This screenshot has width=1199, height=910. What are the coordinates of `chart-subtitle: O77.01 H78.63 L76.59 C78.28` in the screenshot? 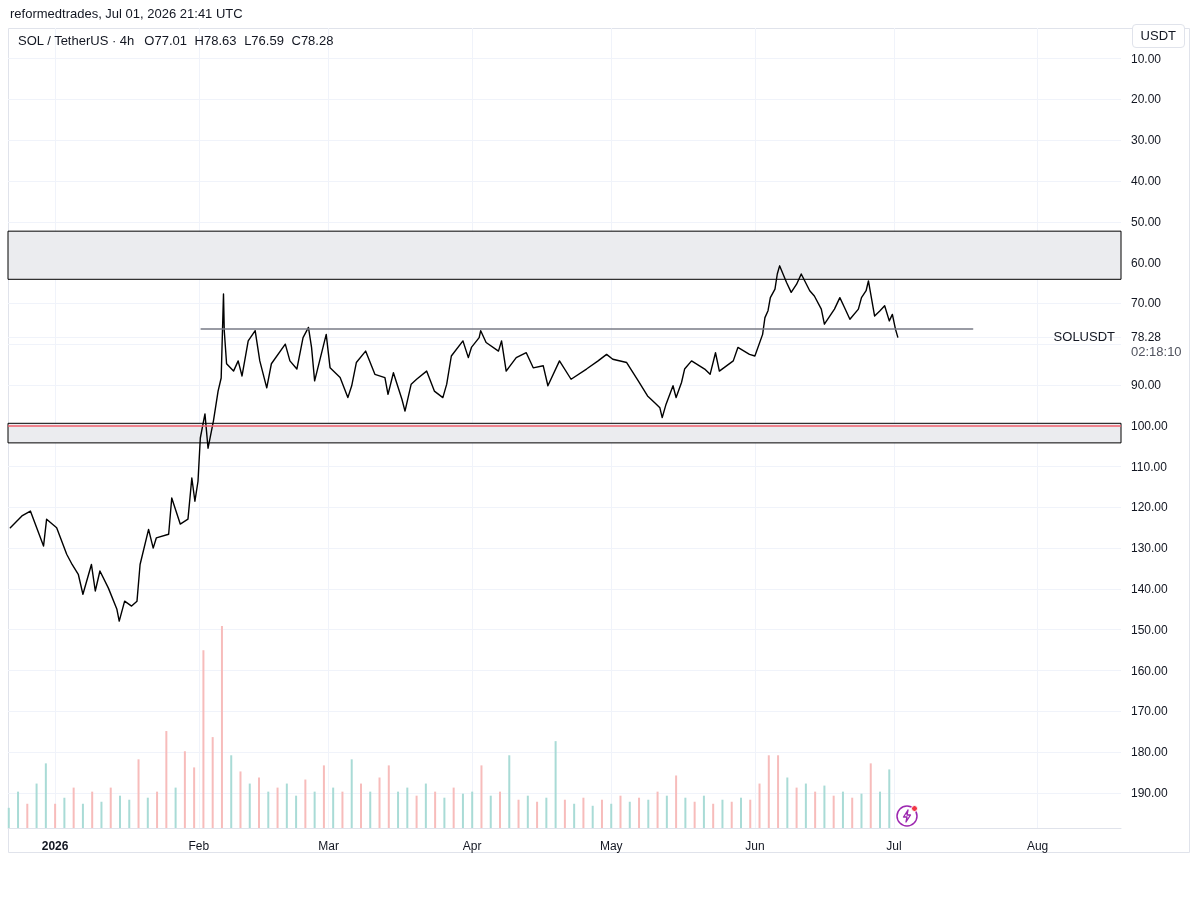 It's located at (239, 40).